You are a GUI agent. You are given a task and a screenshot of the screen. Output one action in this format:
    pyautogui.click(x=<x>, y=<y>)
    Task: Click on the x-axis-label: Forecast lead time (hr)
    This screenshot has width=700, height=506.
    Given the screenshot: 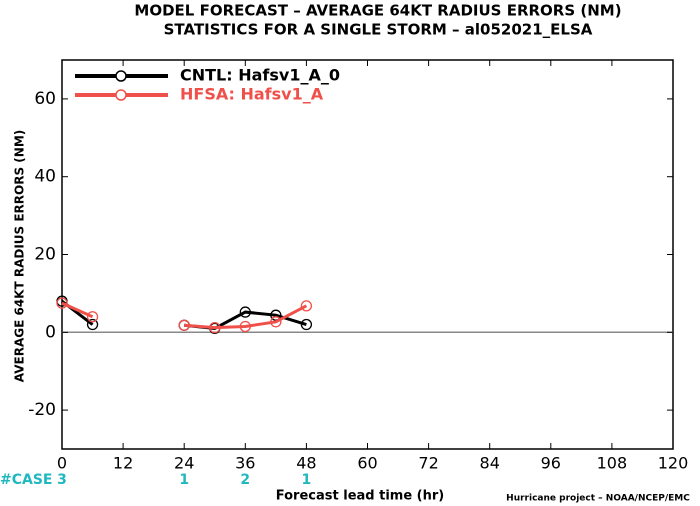 What is the action you would take?
    pyautogui.click(x=360, y=496)
    